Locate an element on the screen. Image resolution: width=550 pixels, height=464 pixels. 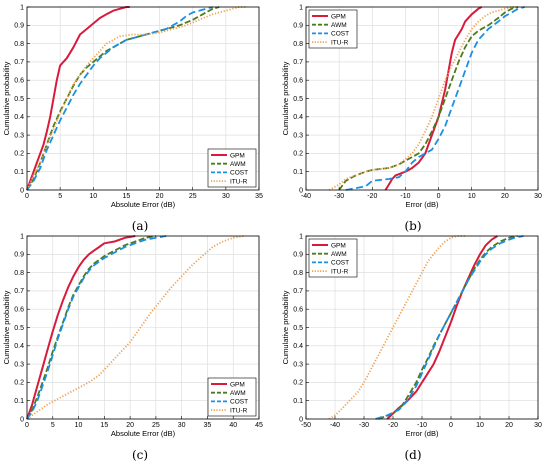
x-tick-label: 45 is located at coordinates (259, 425).